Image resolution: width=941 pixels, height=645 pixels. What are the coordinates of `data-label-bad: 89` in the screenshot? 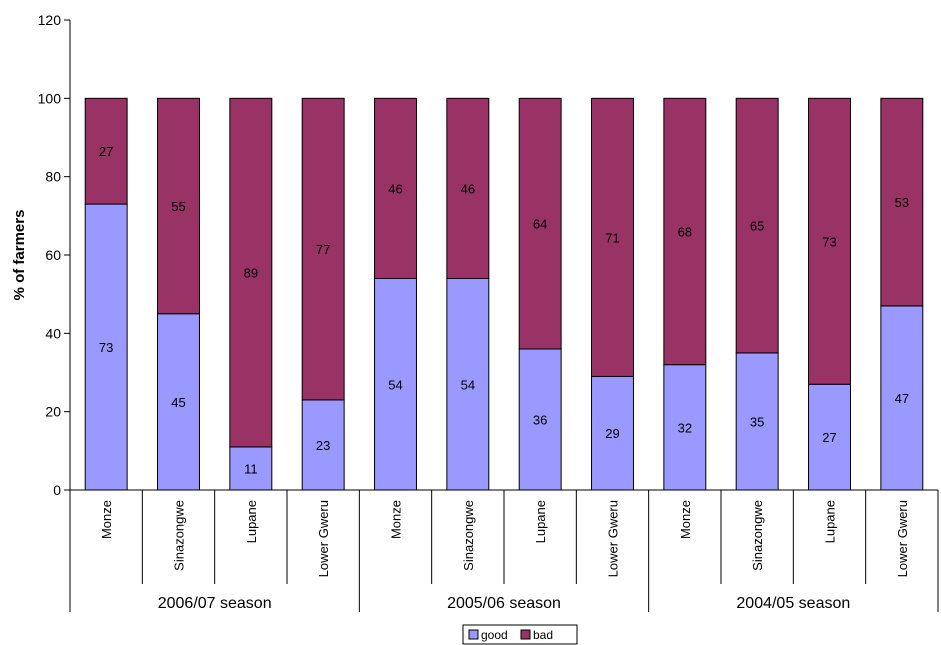 It's located at (251, 273).